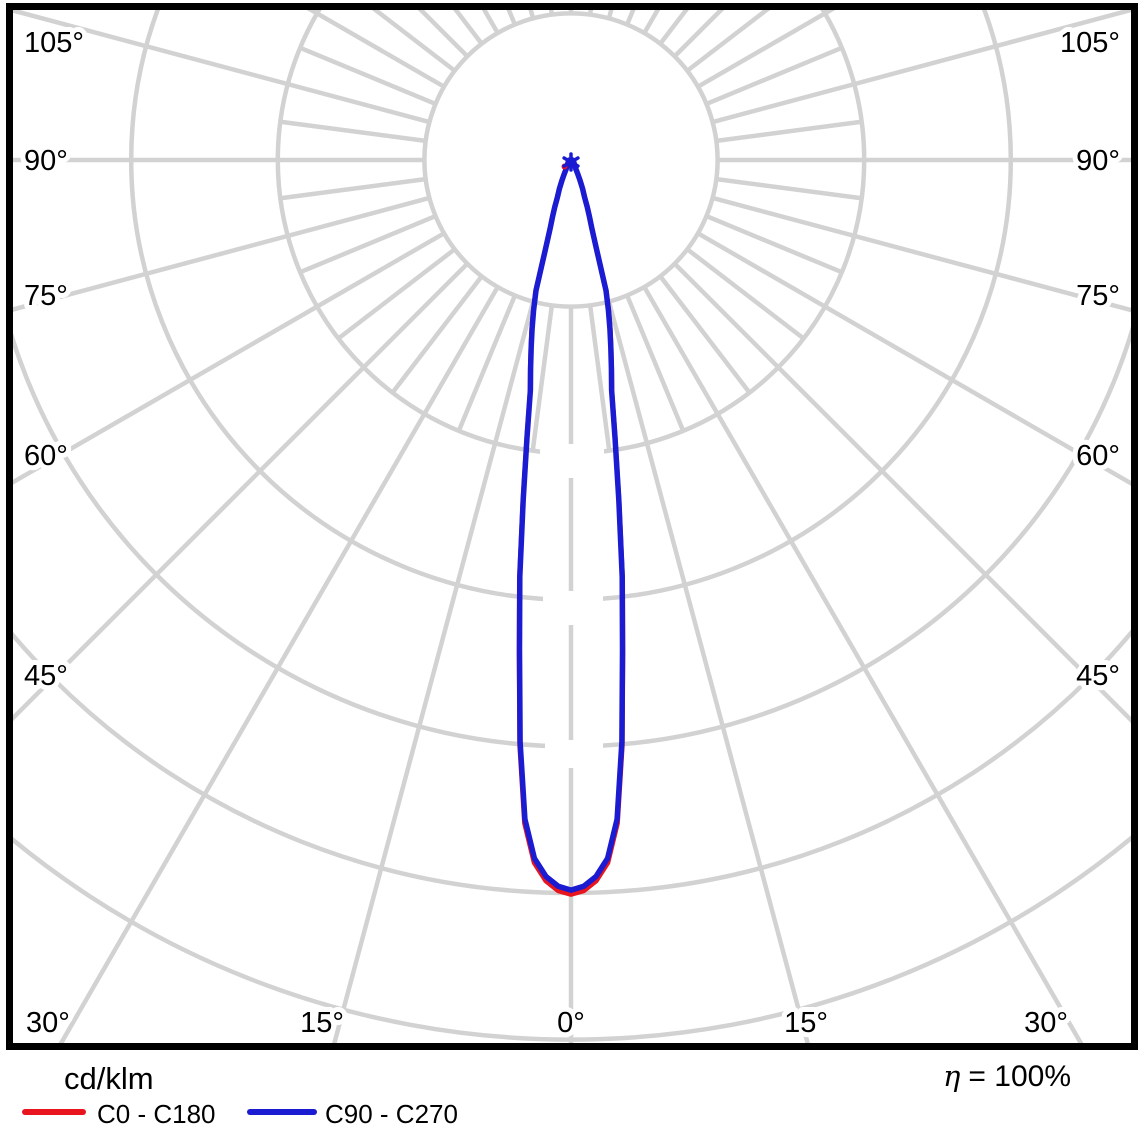 The height and width of the screenshot is (1143, 1143). What do you see at coordinates (54, 43) in the screenshot?
I see `angle-label-left: 105°` at bounding box center [54, 43].